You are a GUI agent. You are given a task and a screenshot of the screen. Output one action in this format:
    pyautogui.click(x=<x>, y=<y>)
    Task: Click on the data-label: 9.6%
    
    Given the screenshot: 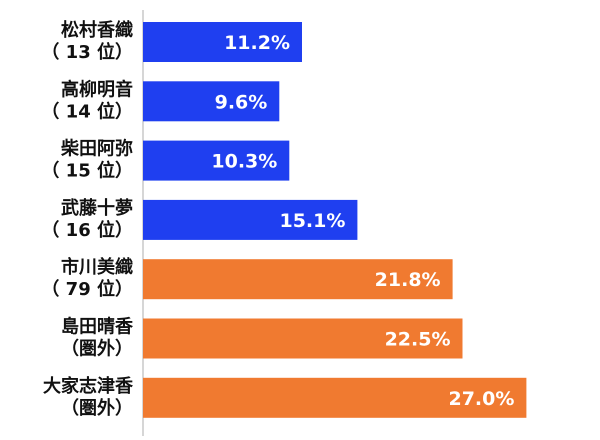 What is the action you would take?
    pyautogui.click(x=241, y=102)
    